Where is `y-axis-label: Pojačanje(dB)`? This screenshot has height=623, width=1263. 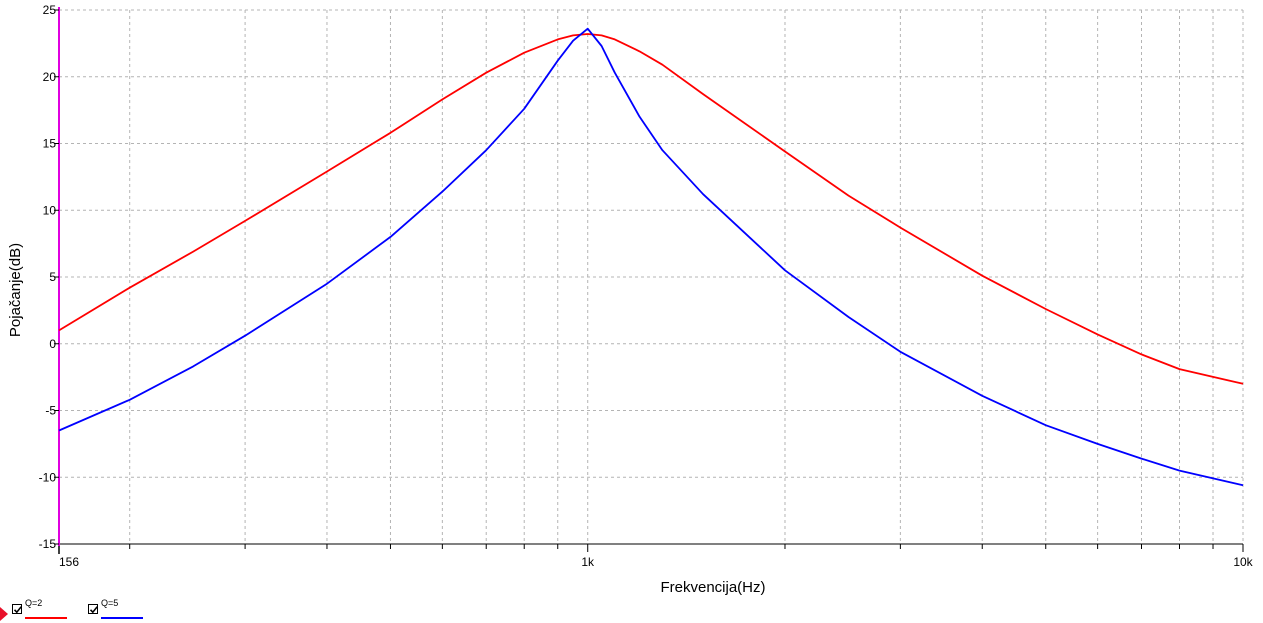
y-axis-label: Pojačanje(dB) is located at coordinates (15, 290).